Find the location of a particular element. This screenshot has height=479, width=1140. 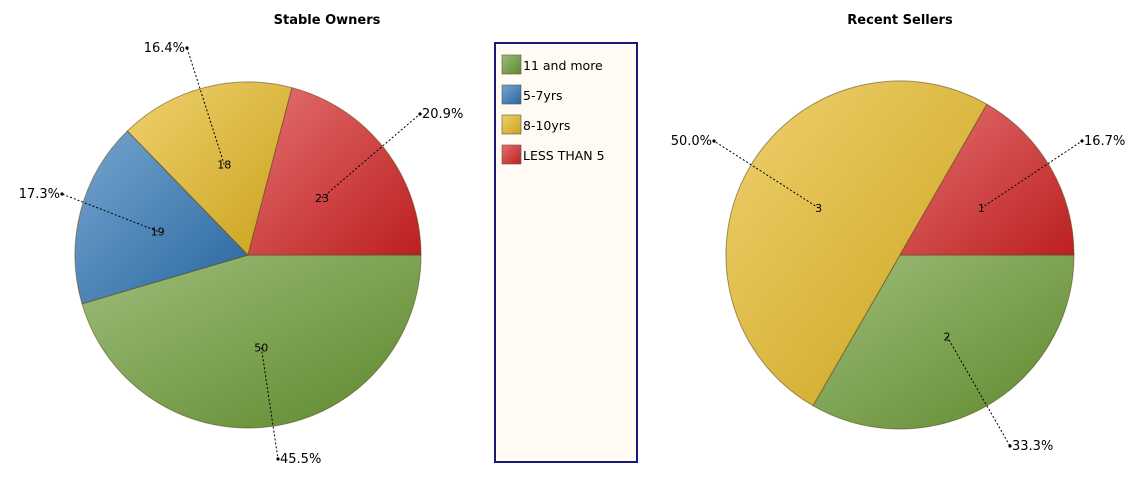

legend-label-less-than-5: LESS THAN 5 is located at coordinates (564, 155).